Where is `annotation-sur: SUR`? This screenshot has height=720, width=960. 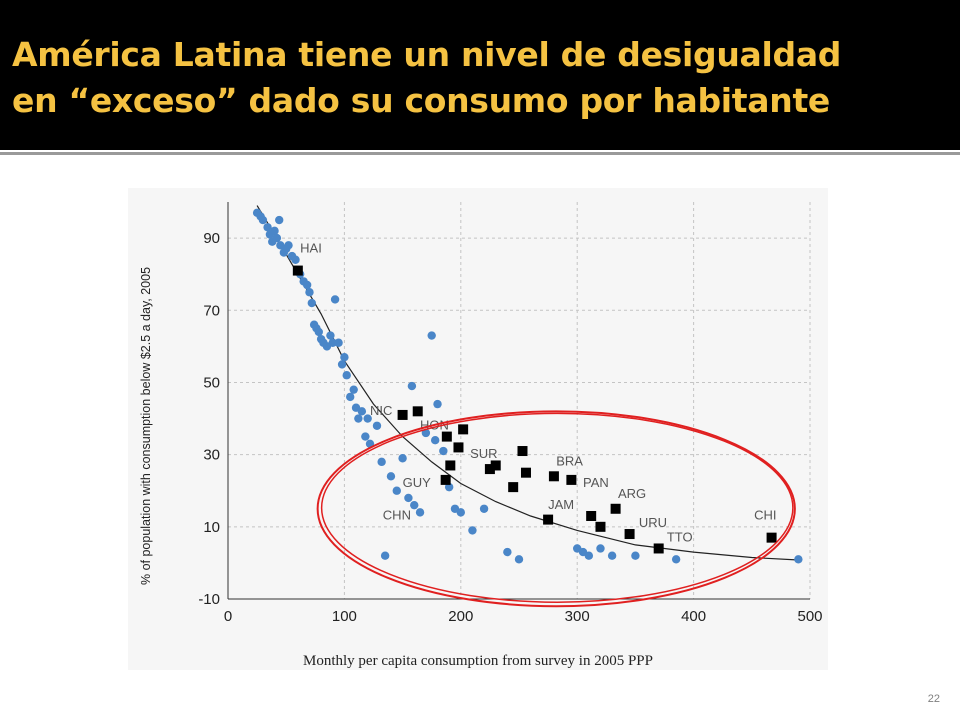
annotation-sur: SUR is located at coordinates (483, 453).